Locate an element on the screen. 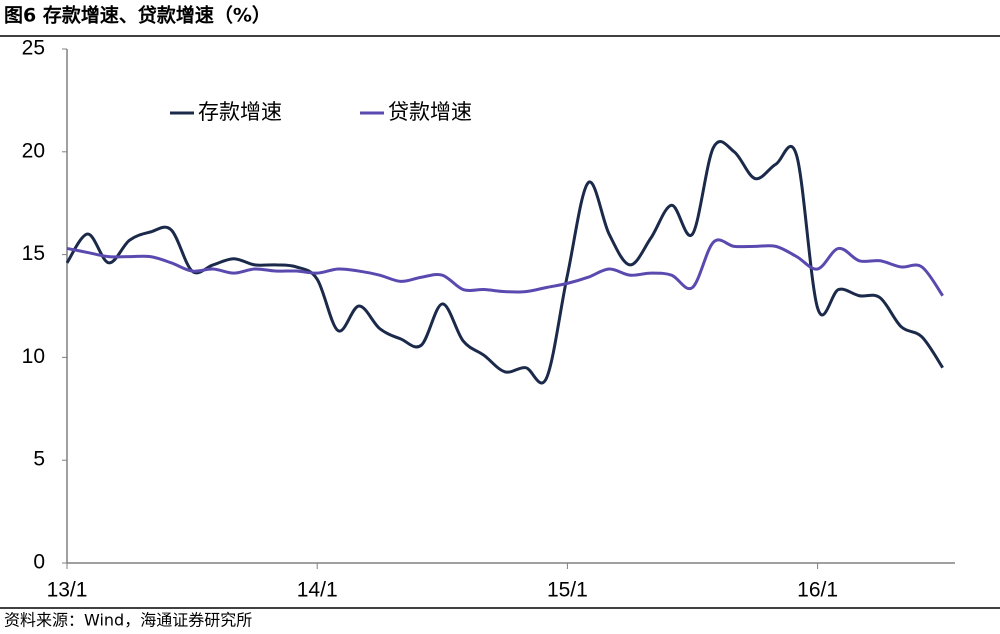 The width and height of the screenshot is (1000, 634). x-tick-label: 14/1 is located at coordinates (317, 590).